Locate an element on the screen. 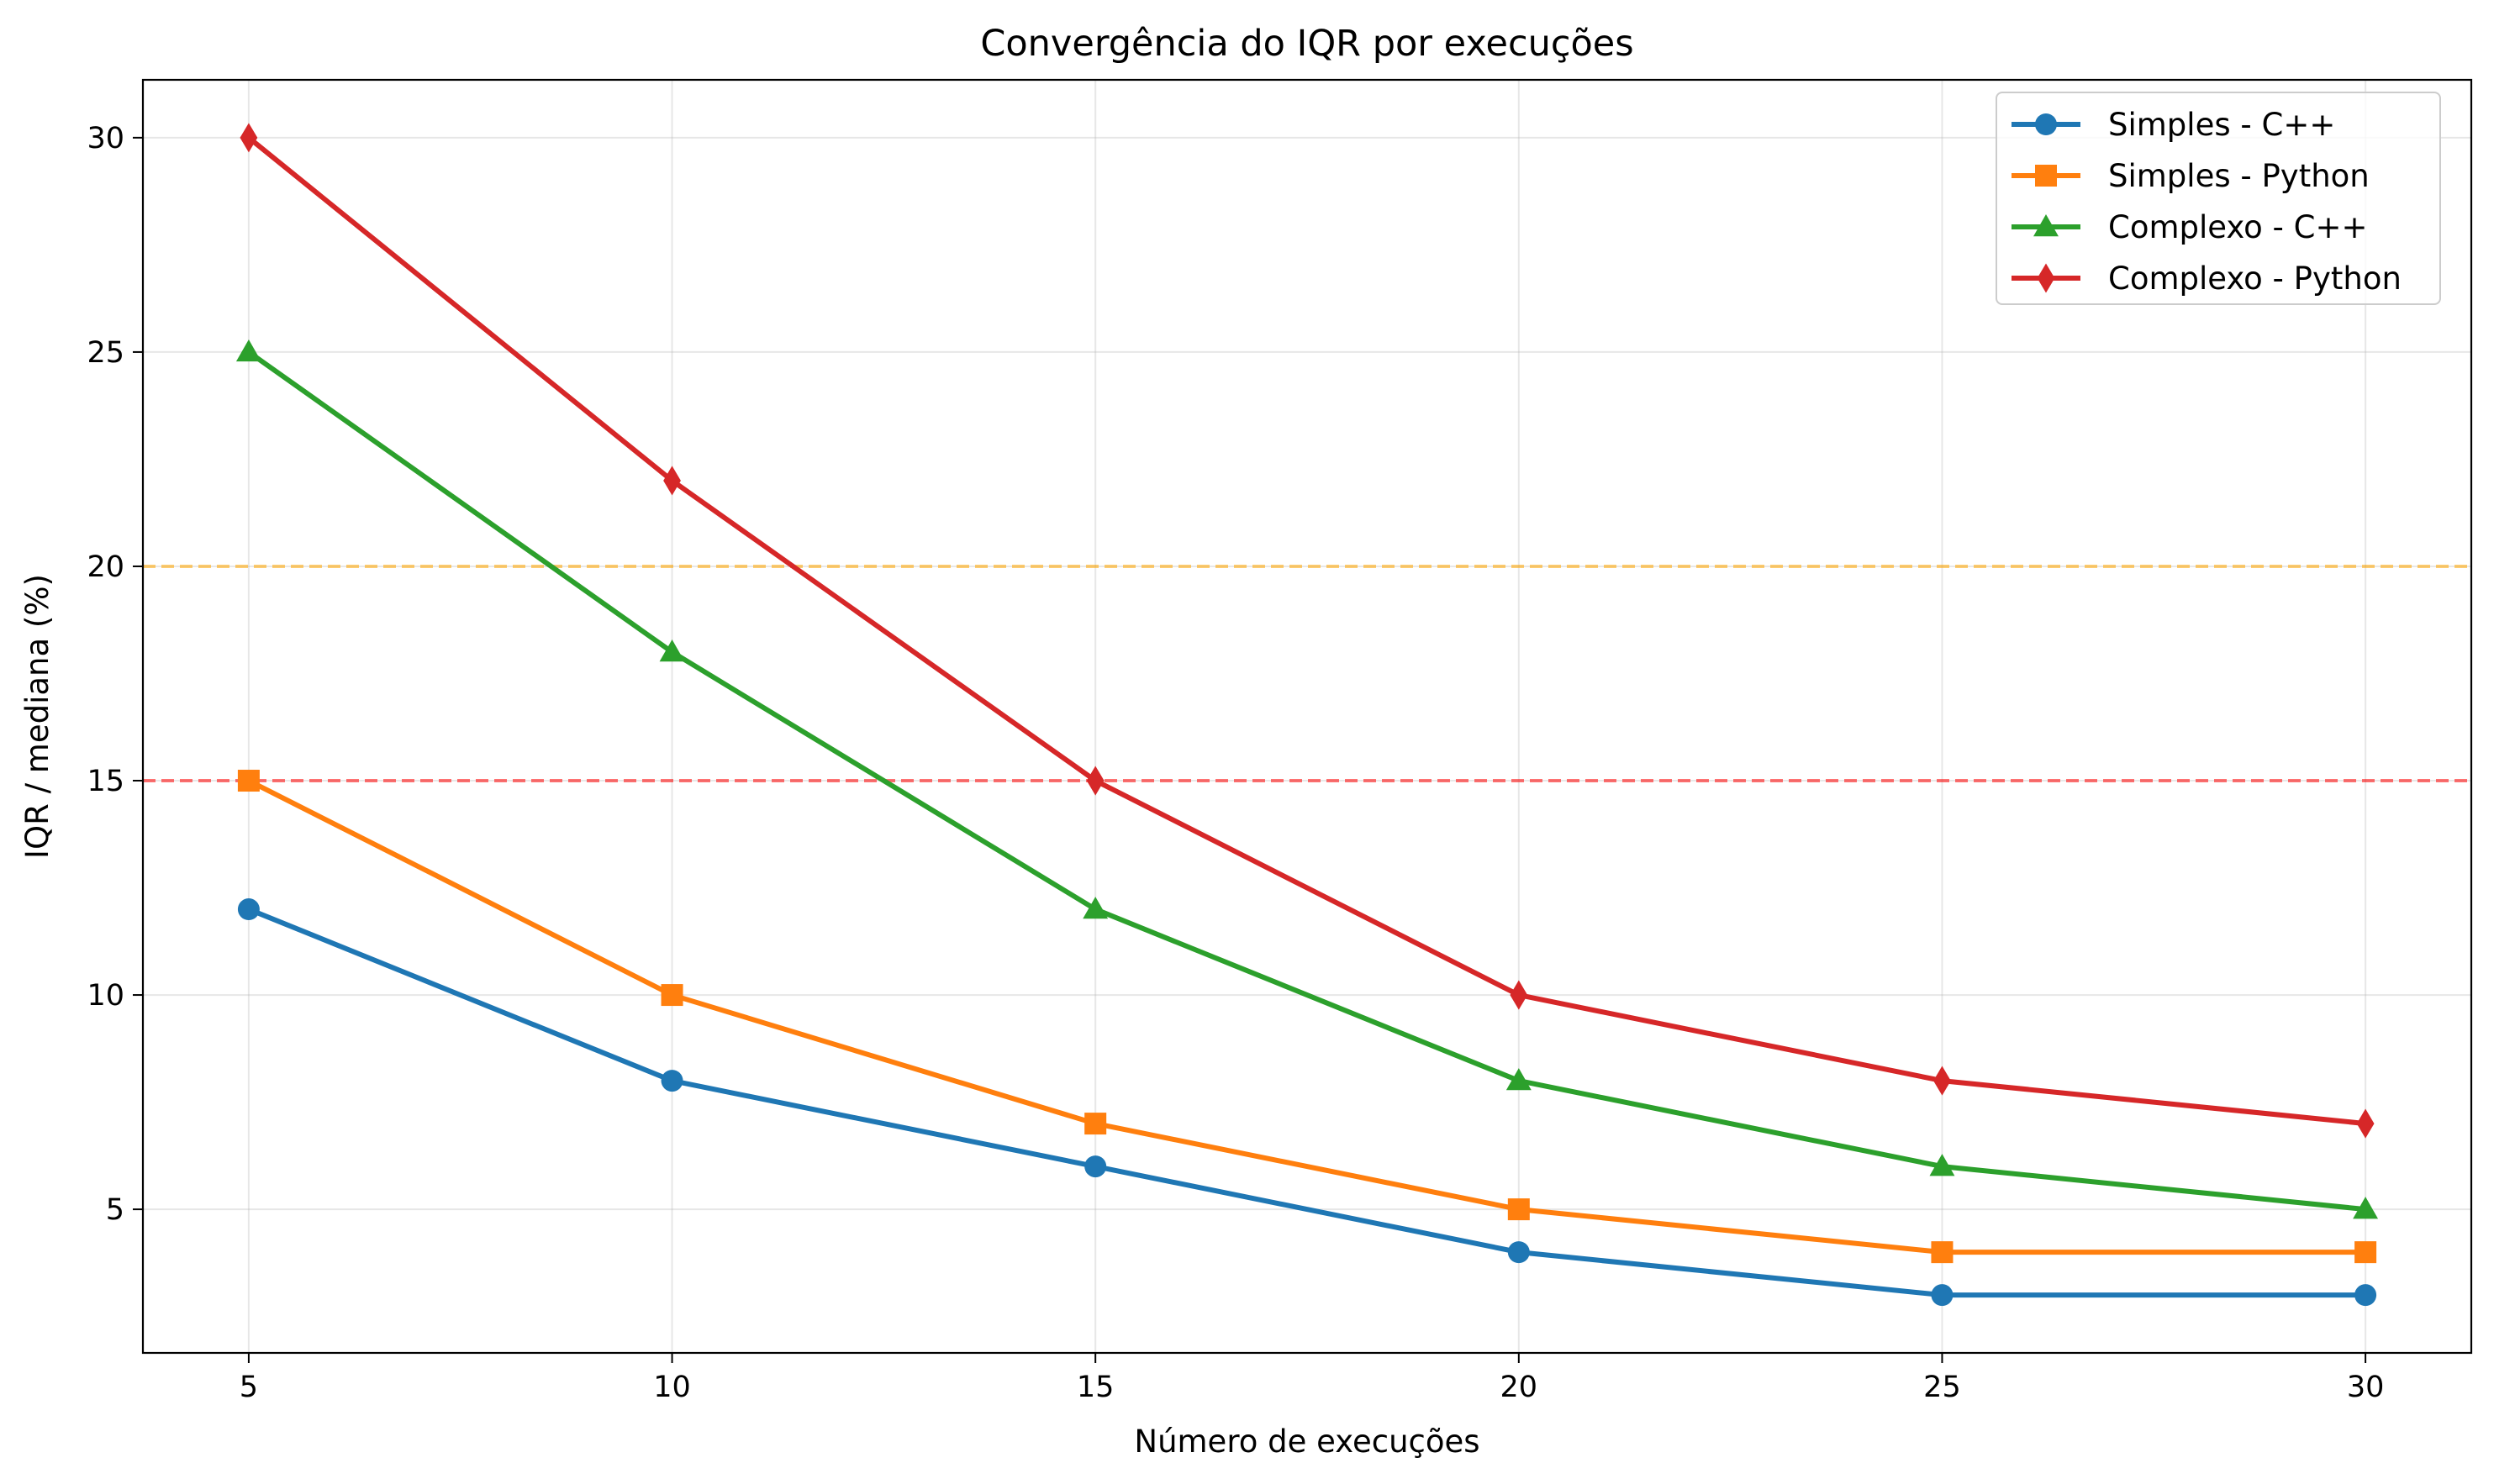 This screenshot has height=1484, width=2494. legend-entry-label: Complexo - C++ is located at coordinates (2238, 227).